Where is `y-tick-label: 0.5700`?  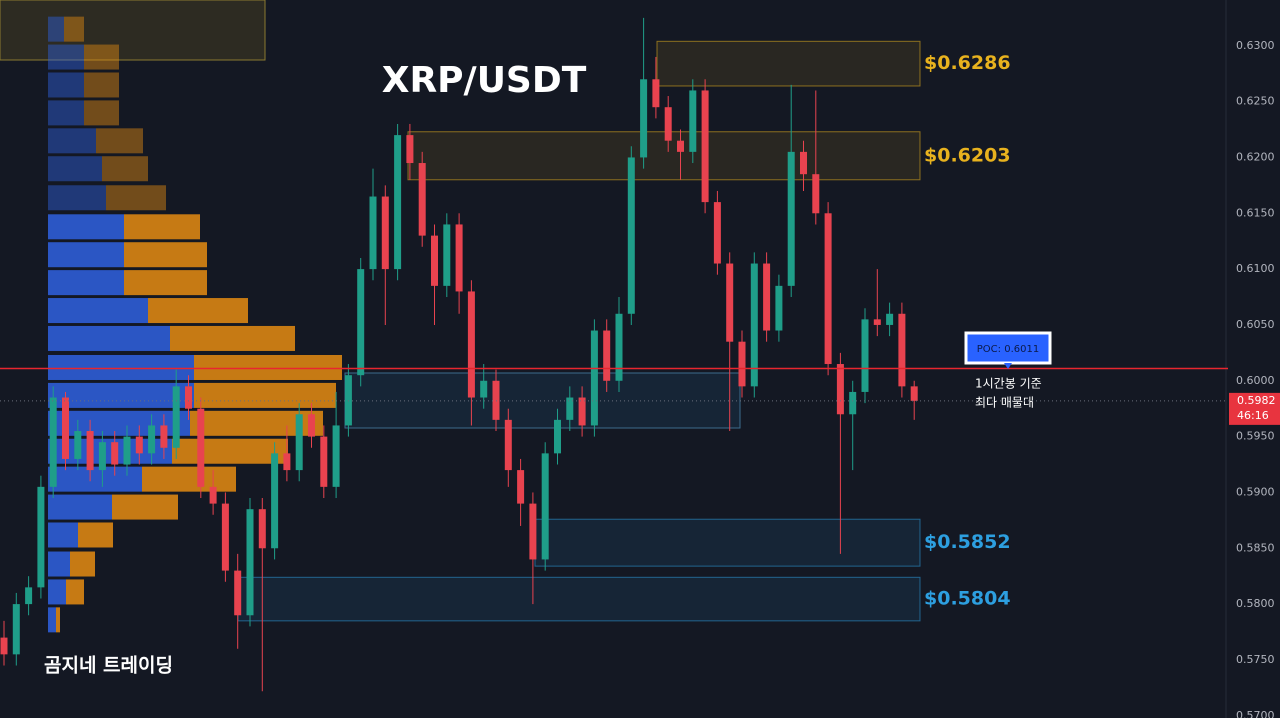
y-tick-label: 0.5700 is located at coordinates (1255, 713).